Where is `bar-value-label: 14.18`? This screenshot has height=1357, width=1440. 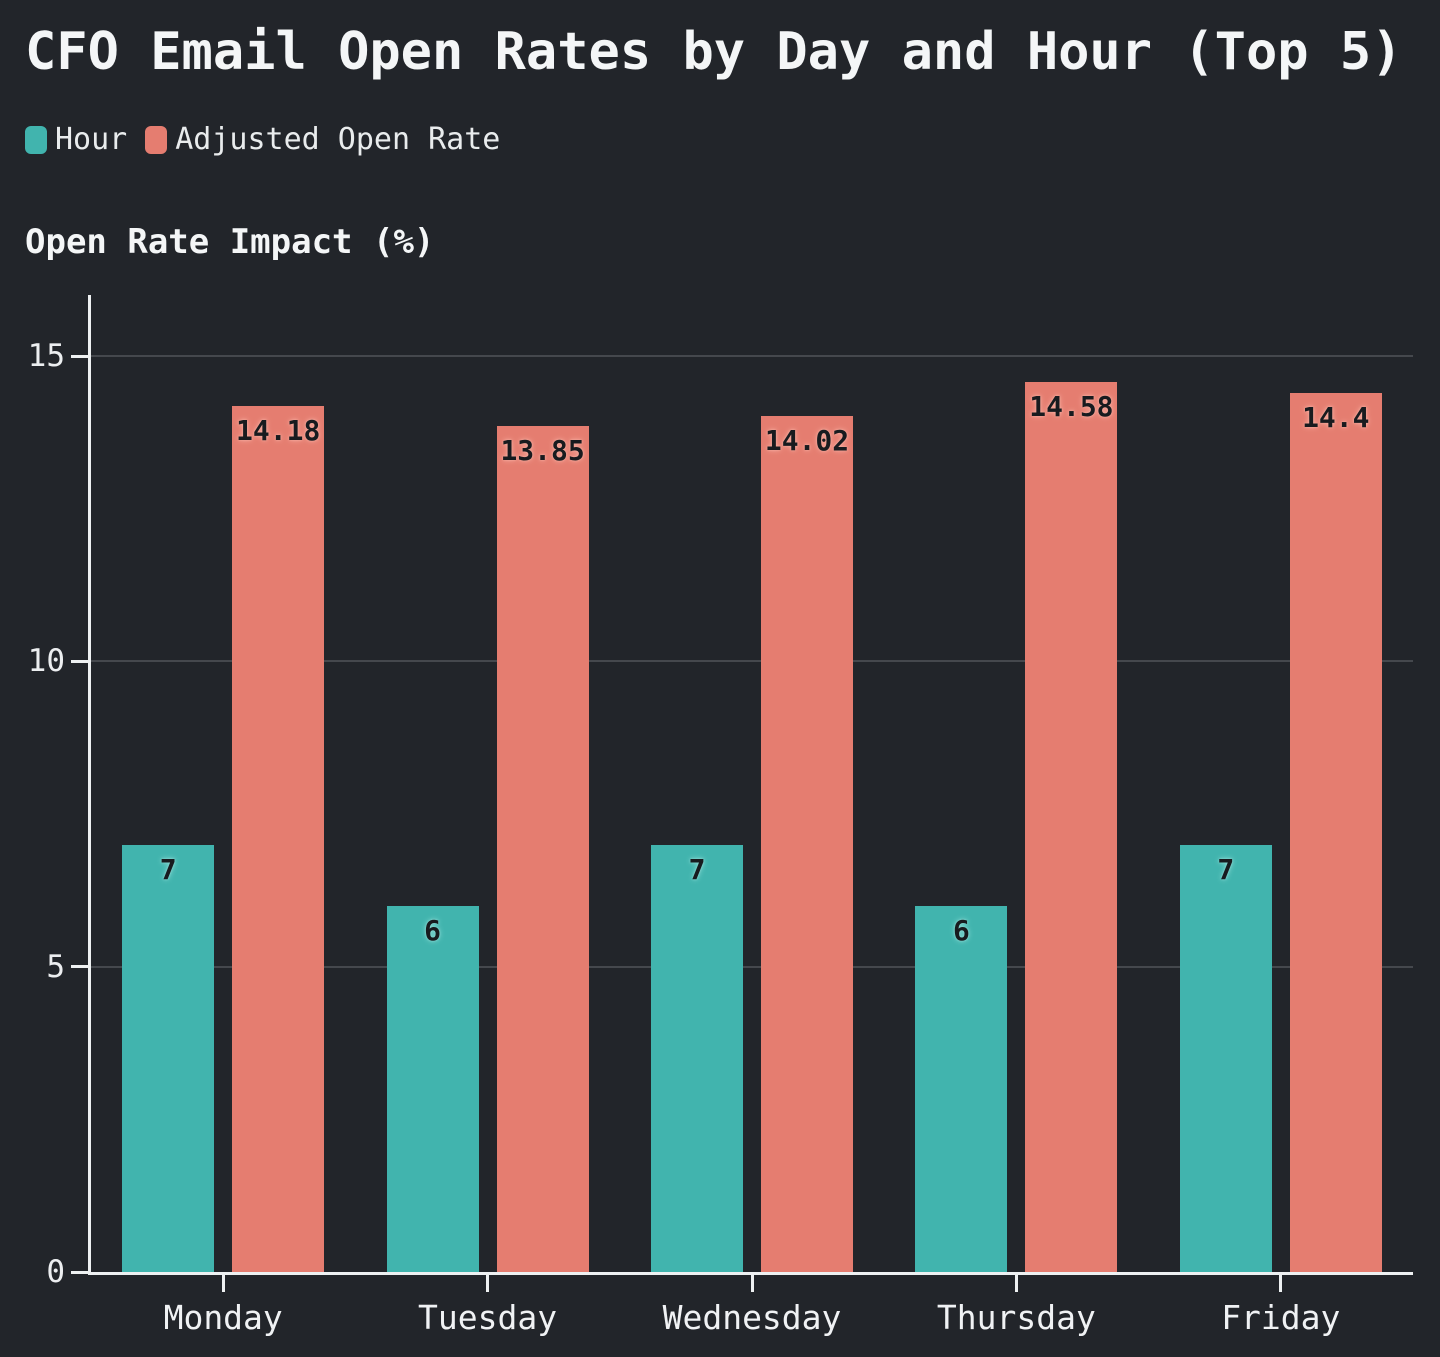 bar-value-label: 14.18 is located at coordinates (278, 431).